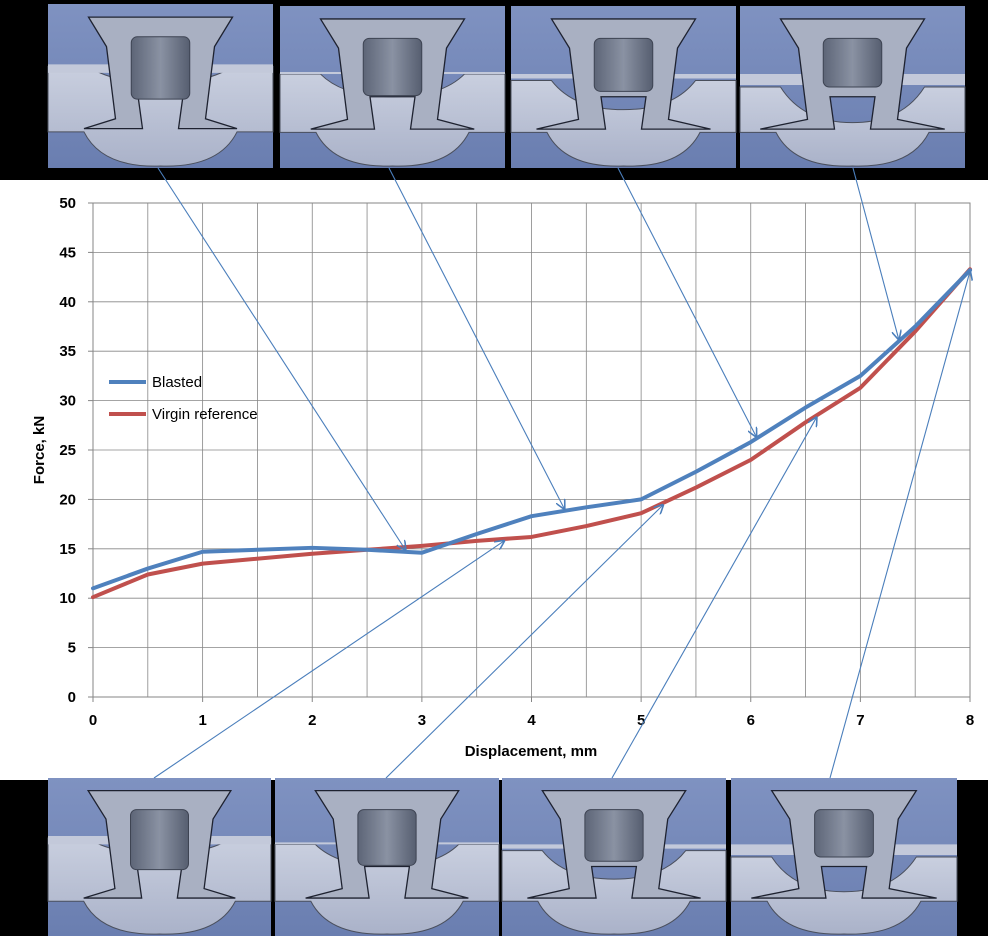 Image resolution: width=988 pixels, height=936 pixels. Describe the element at coordinates (67, 598) in the screenshot. I see `y-tick-label: 10` at that location.